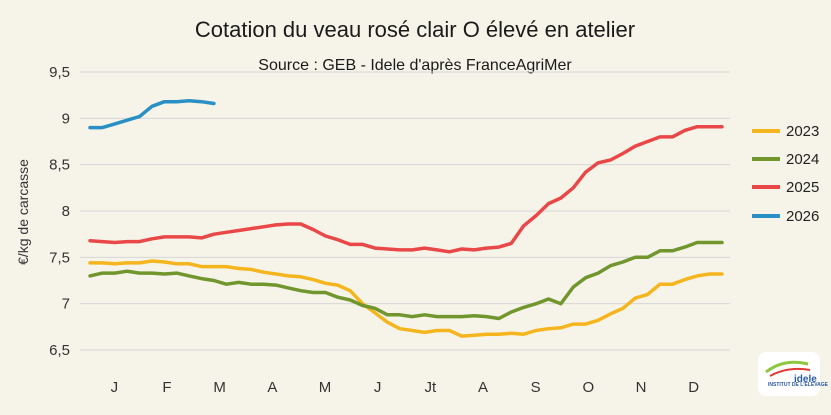  What do you see at coordinates (430, 387) in the screenshot?
I see `x-tick-label: Jt` at bounding box center [430, 387].